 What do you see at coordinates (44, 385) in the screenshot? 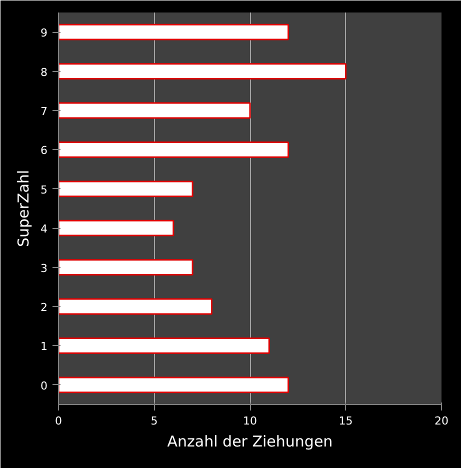
I see `y-tick-label: 0` at bounding box center [44, 385].